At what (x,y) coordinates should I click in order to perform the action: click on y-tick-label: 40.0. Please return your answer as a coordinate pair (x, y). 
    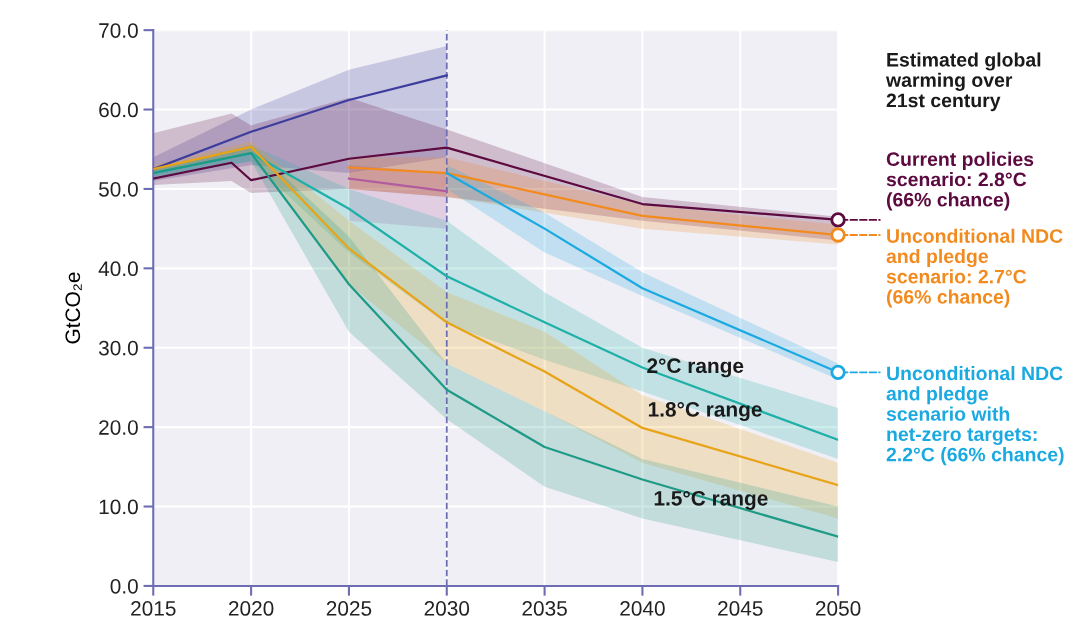
    Looking at the image, I should click on (118, 269).